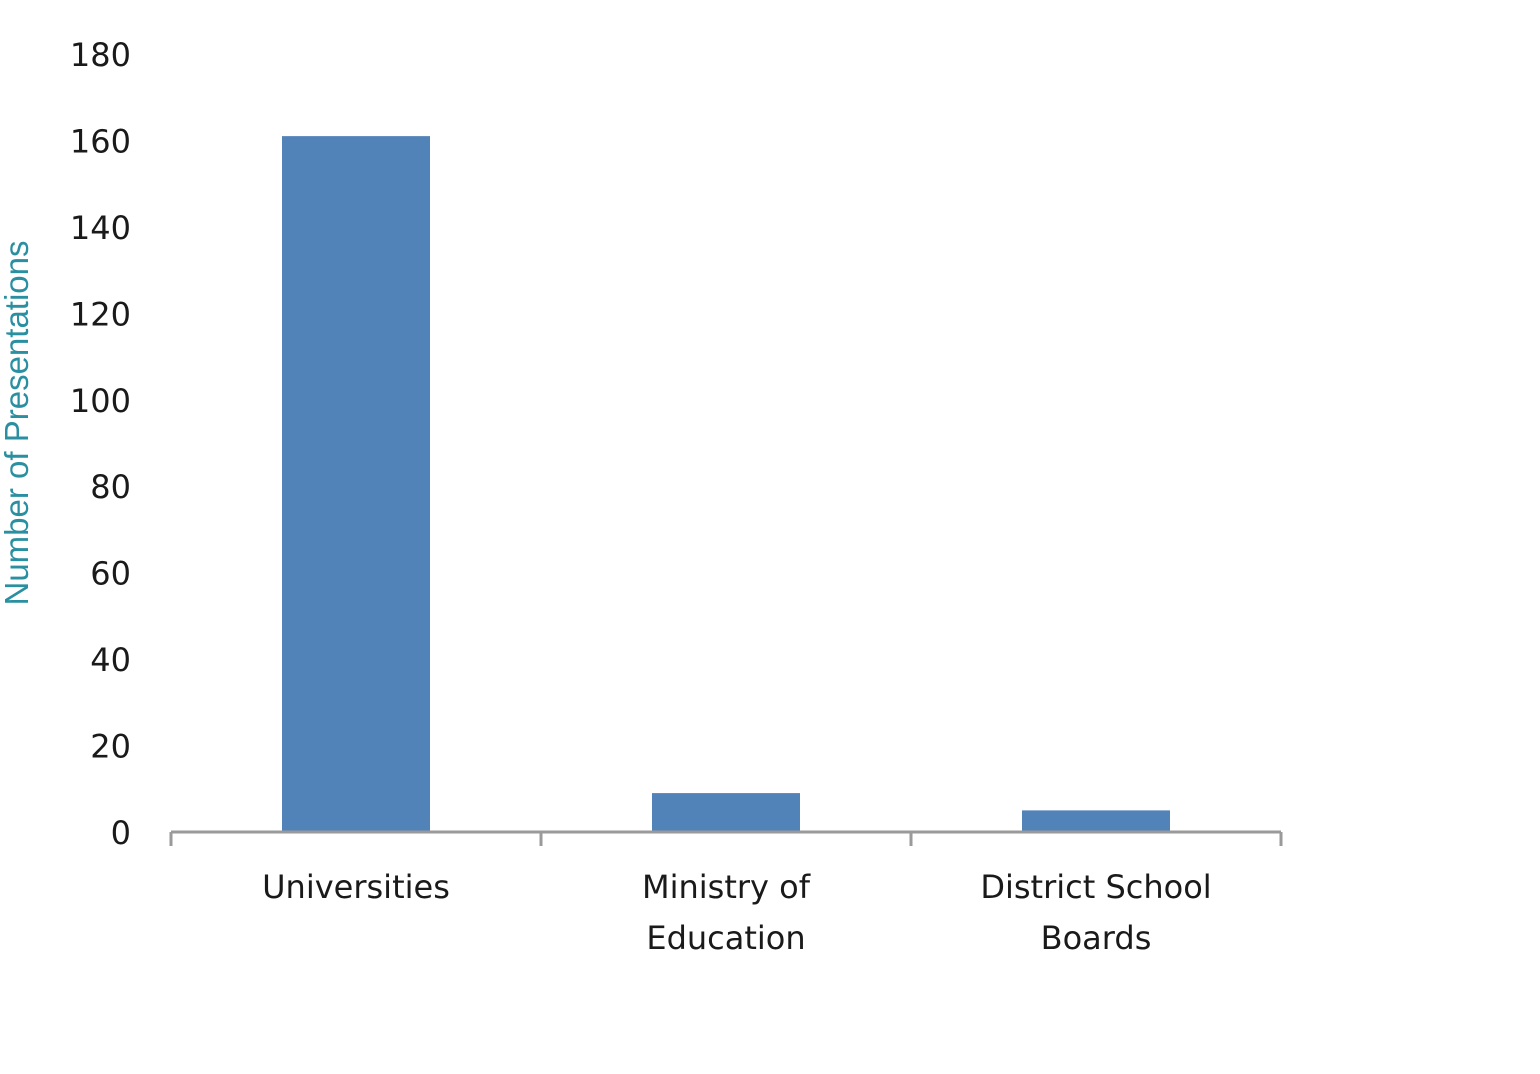  What do you see at coordinates (725, 938) in the screenshot?
I see `x-category-label-line: Education` at bounding box center [725, 938].